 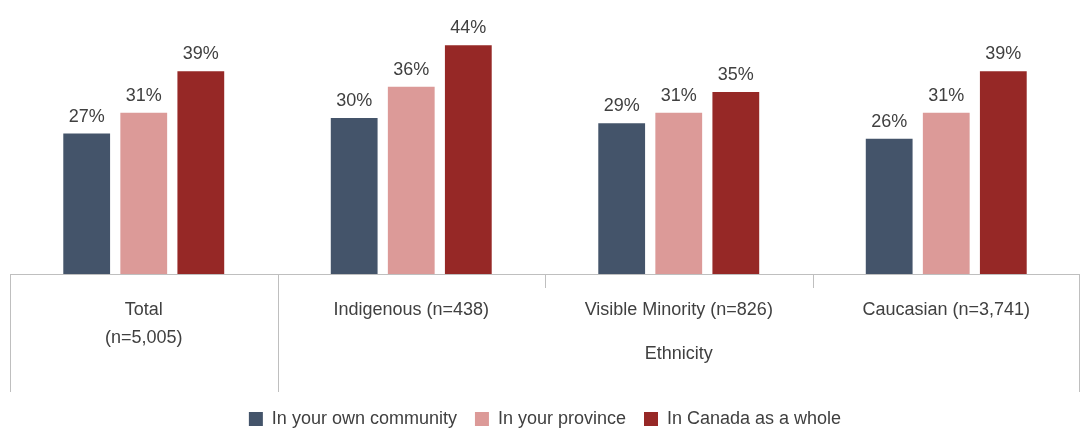 What do you see at coordinates (621, 105) in the screenshot?
I see `data-label: 29%` at bounding box center [621, 105].